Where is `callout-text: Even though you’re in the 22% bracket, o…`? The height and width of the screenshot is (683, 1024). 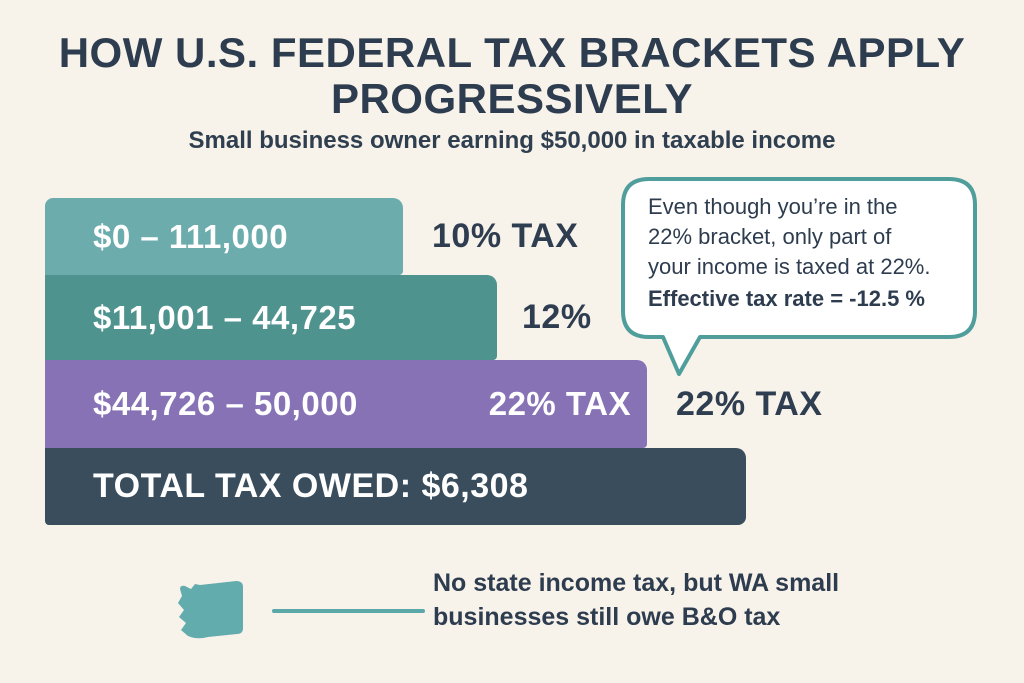
callout-text: Even though you’re in the 22% bracket, o… is located at coordinates (804, 253).